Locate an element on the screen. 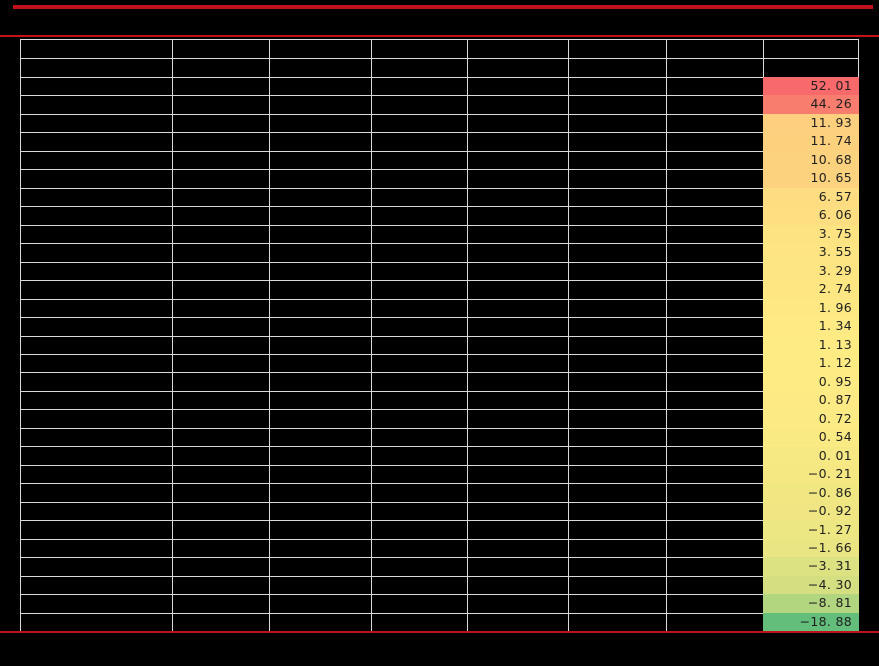 The height and width of the screenshot is (666, 879). top-red-rule is located at coordinates (439, 36).